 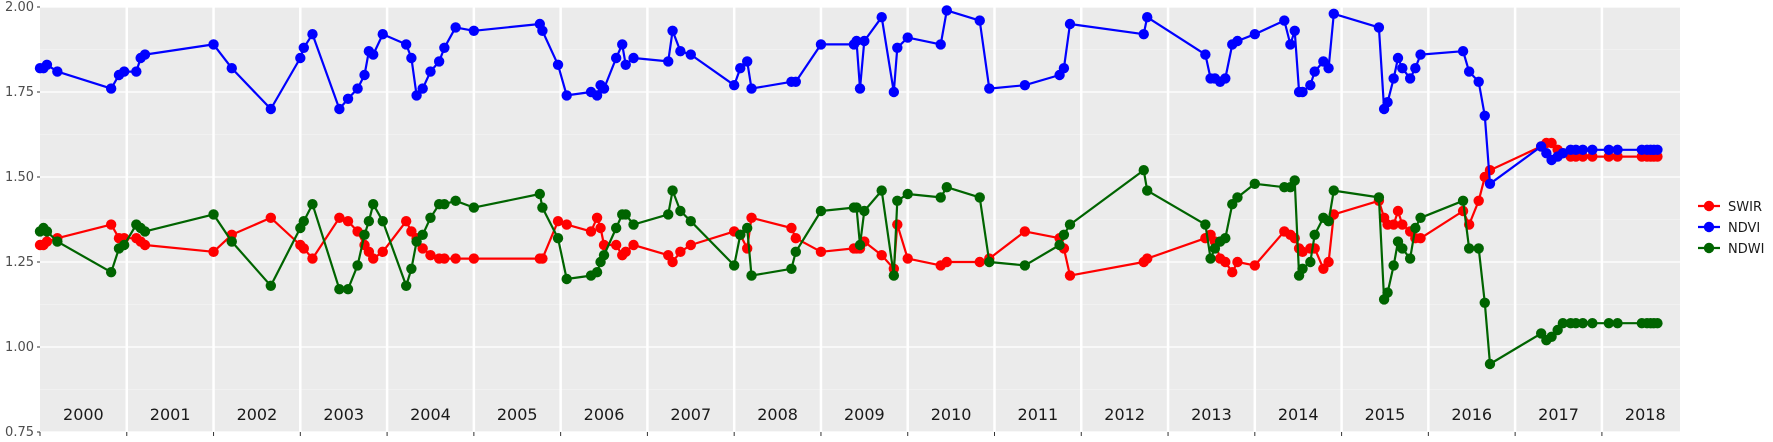 What do you see at coordinates (1745, 207) in the screenshot?
I see `legend-label-swir: SWIR` at bounding box center [1745, 207].